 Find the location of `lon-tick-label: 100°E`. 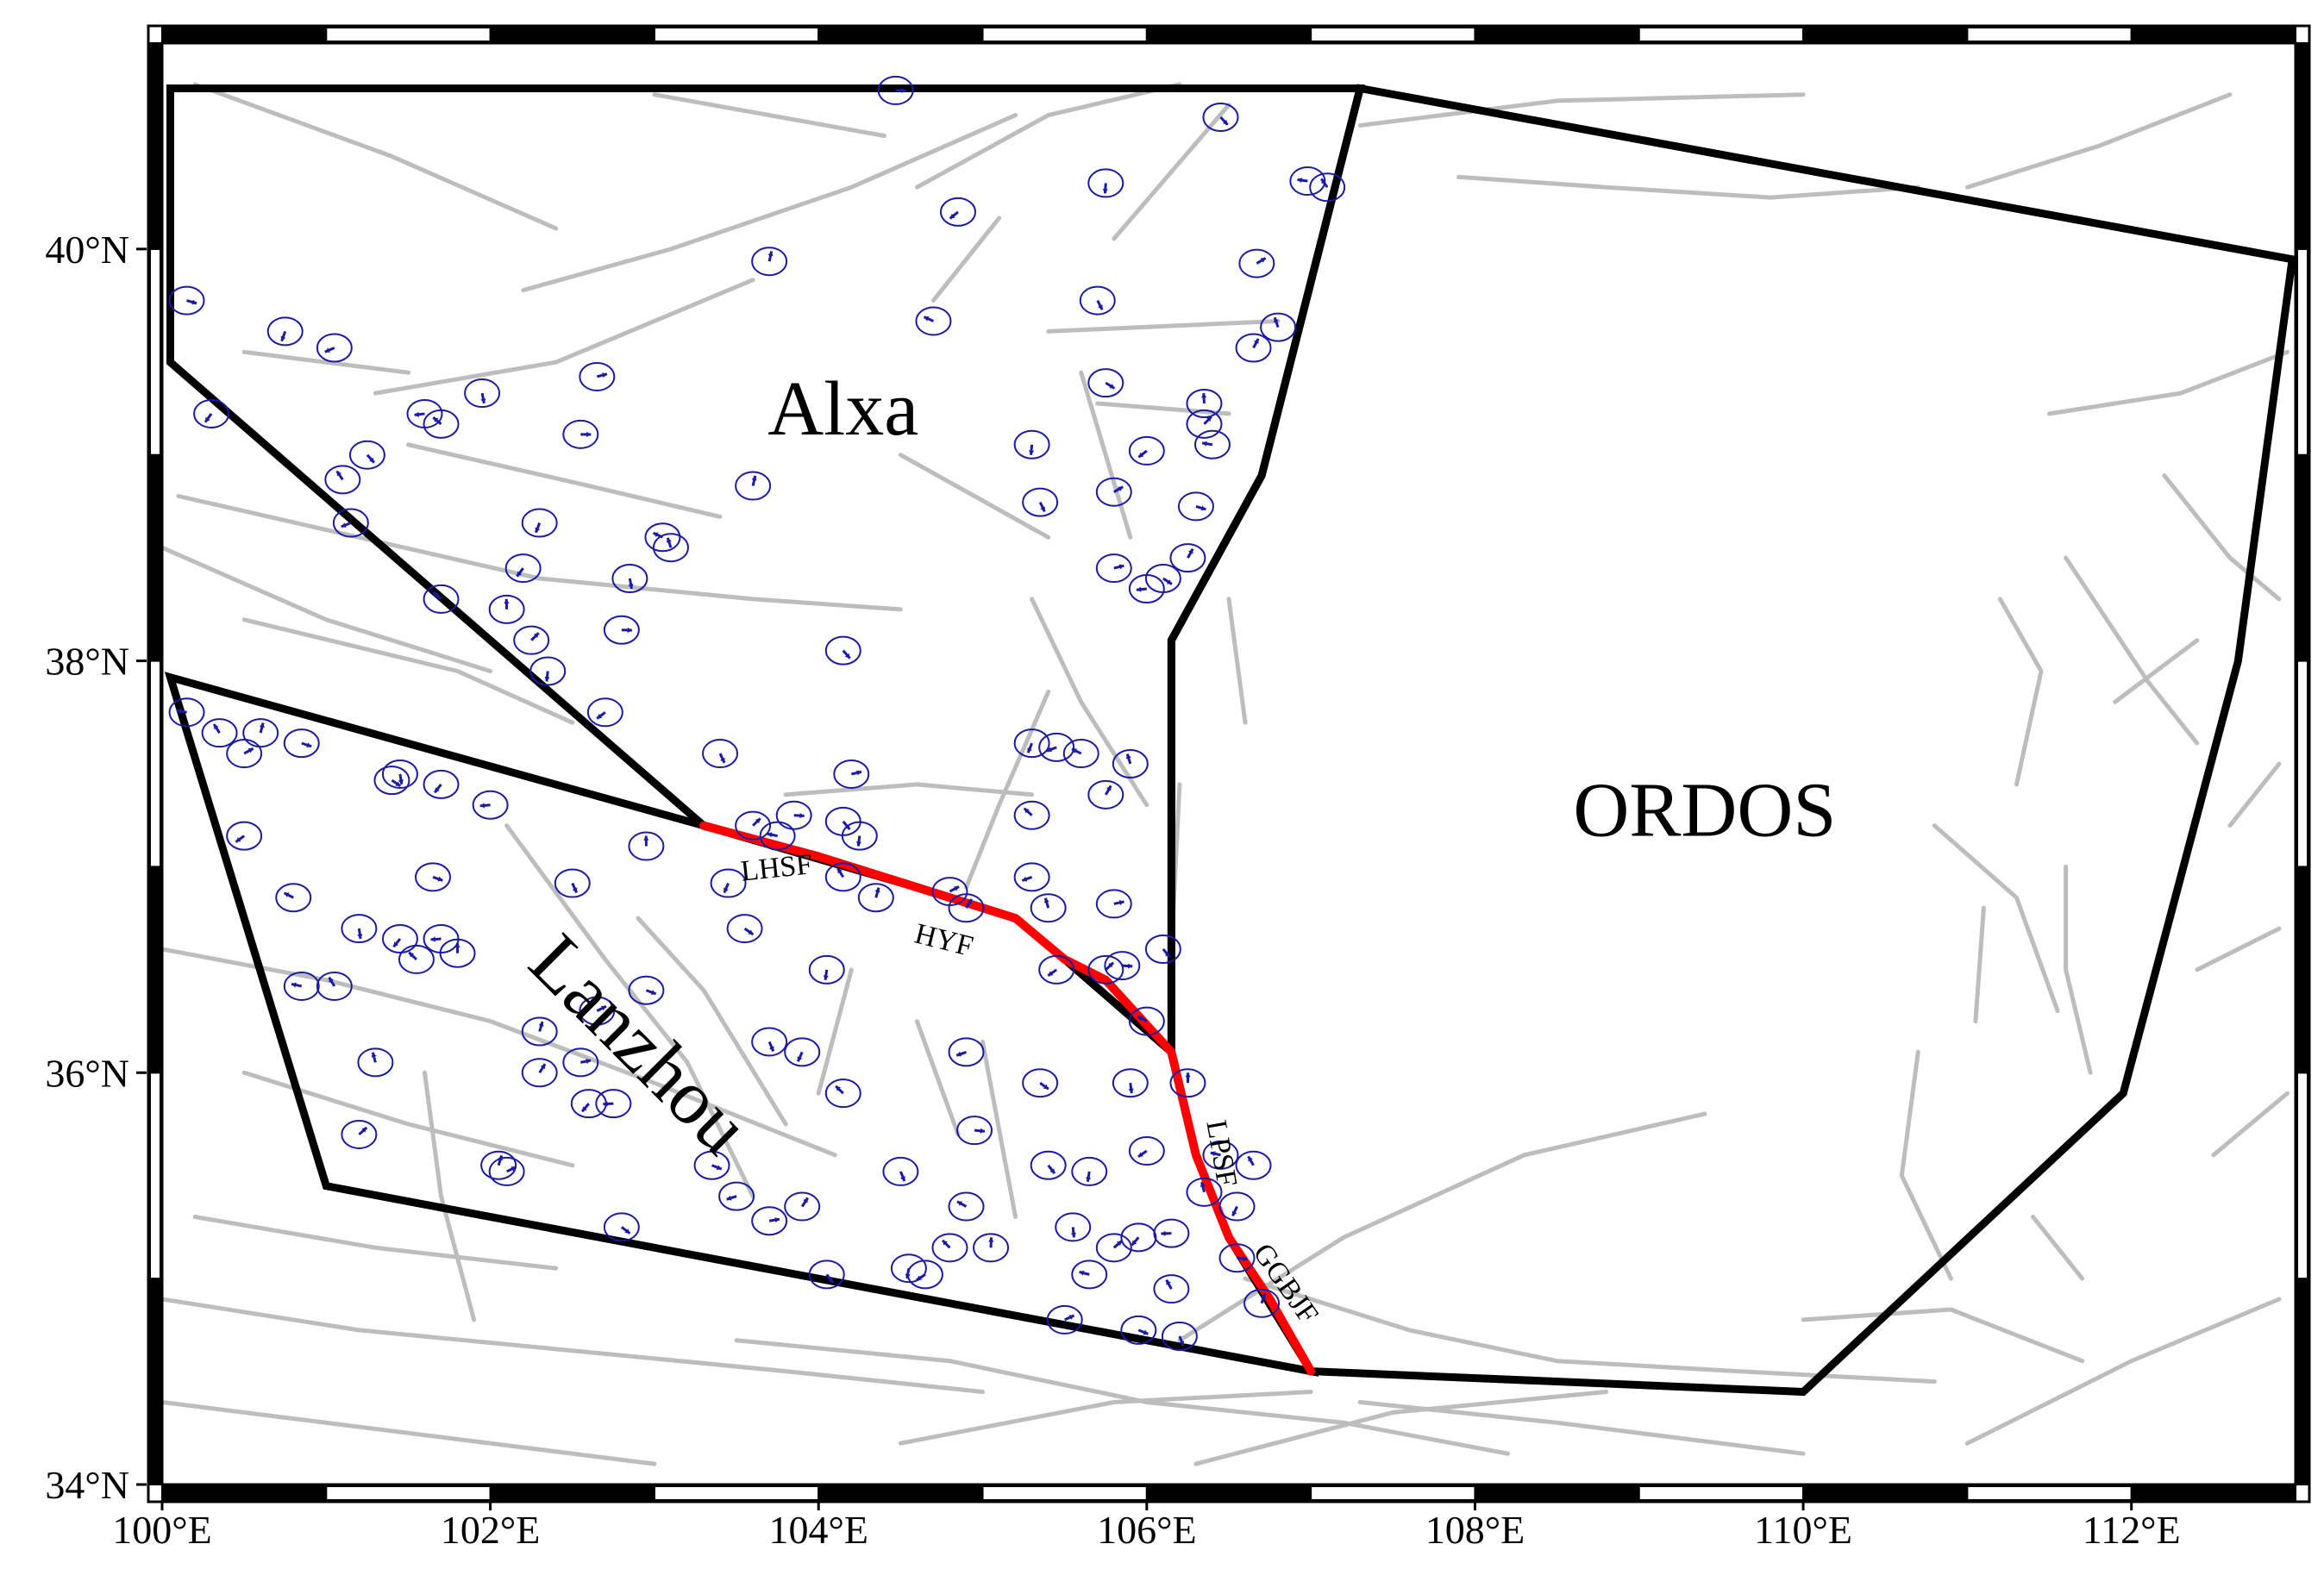

lon-tick-label: 100°E is located at coordinates (162, 1530).